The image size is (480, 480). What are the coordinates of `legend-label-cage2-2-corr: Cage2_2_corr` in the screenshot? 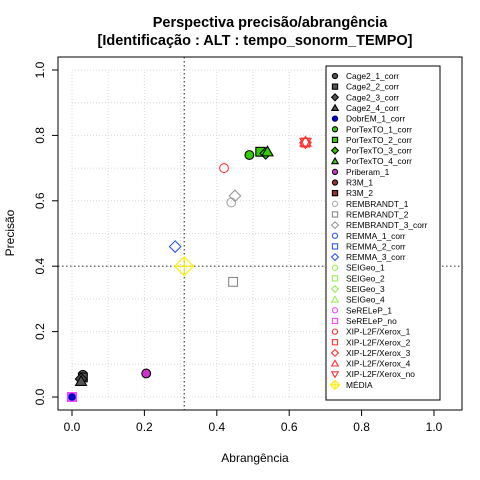 It's located at (372, 87).